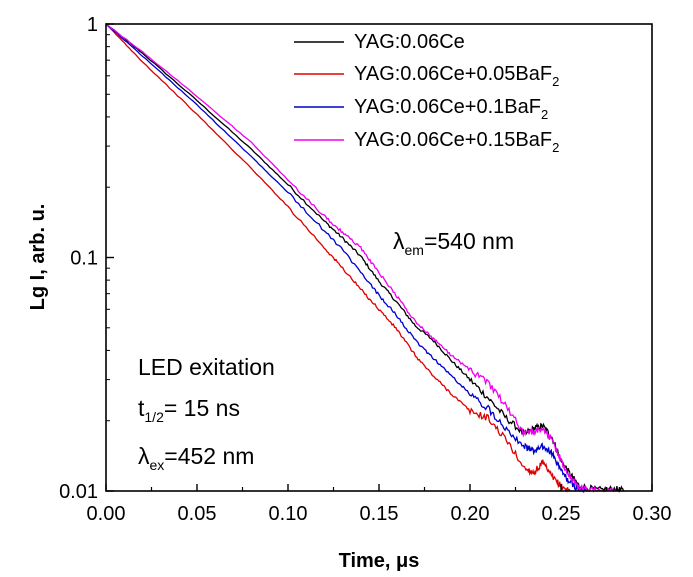  What do you see at coordinates (78, 492) in the screenshot?
I see `y-tick-label: 0.01` at bounding box center [78, 492].